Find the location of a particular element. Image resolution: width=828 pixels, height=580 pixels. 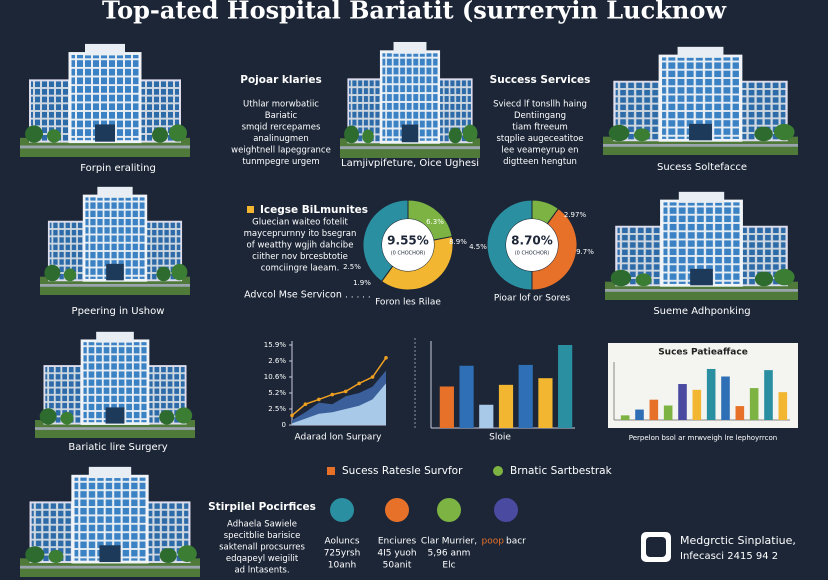

donut-annotation: 2.5% is located at coordinates (352, 267).